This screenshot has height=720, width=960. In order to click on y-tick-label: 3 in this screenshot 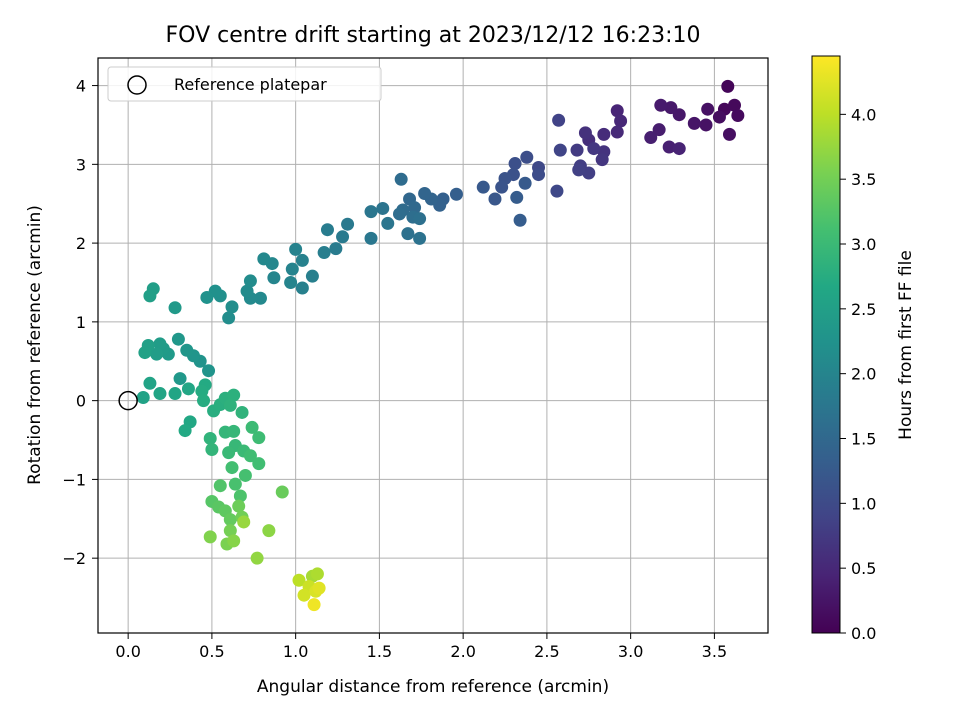, I will do `click(81, 164)`.